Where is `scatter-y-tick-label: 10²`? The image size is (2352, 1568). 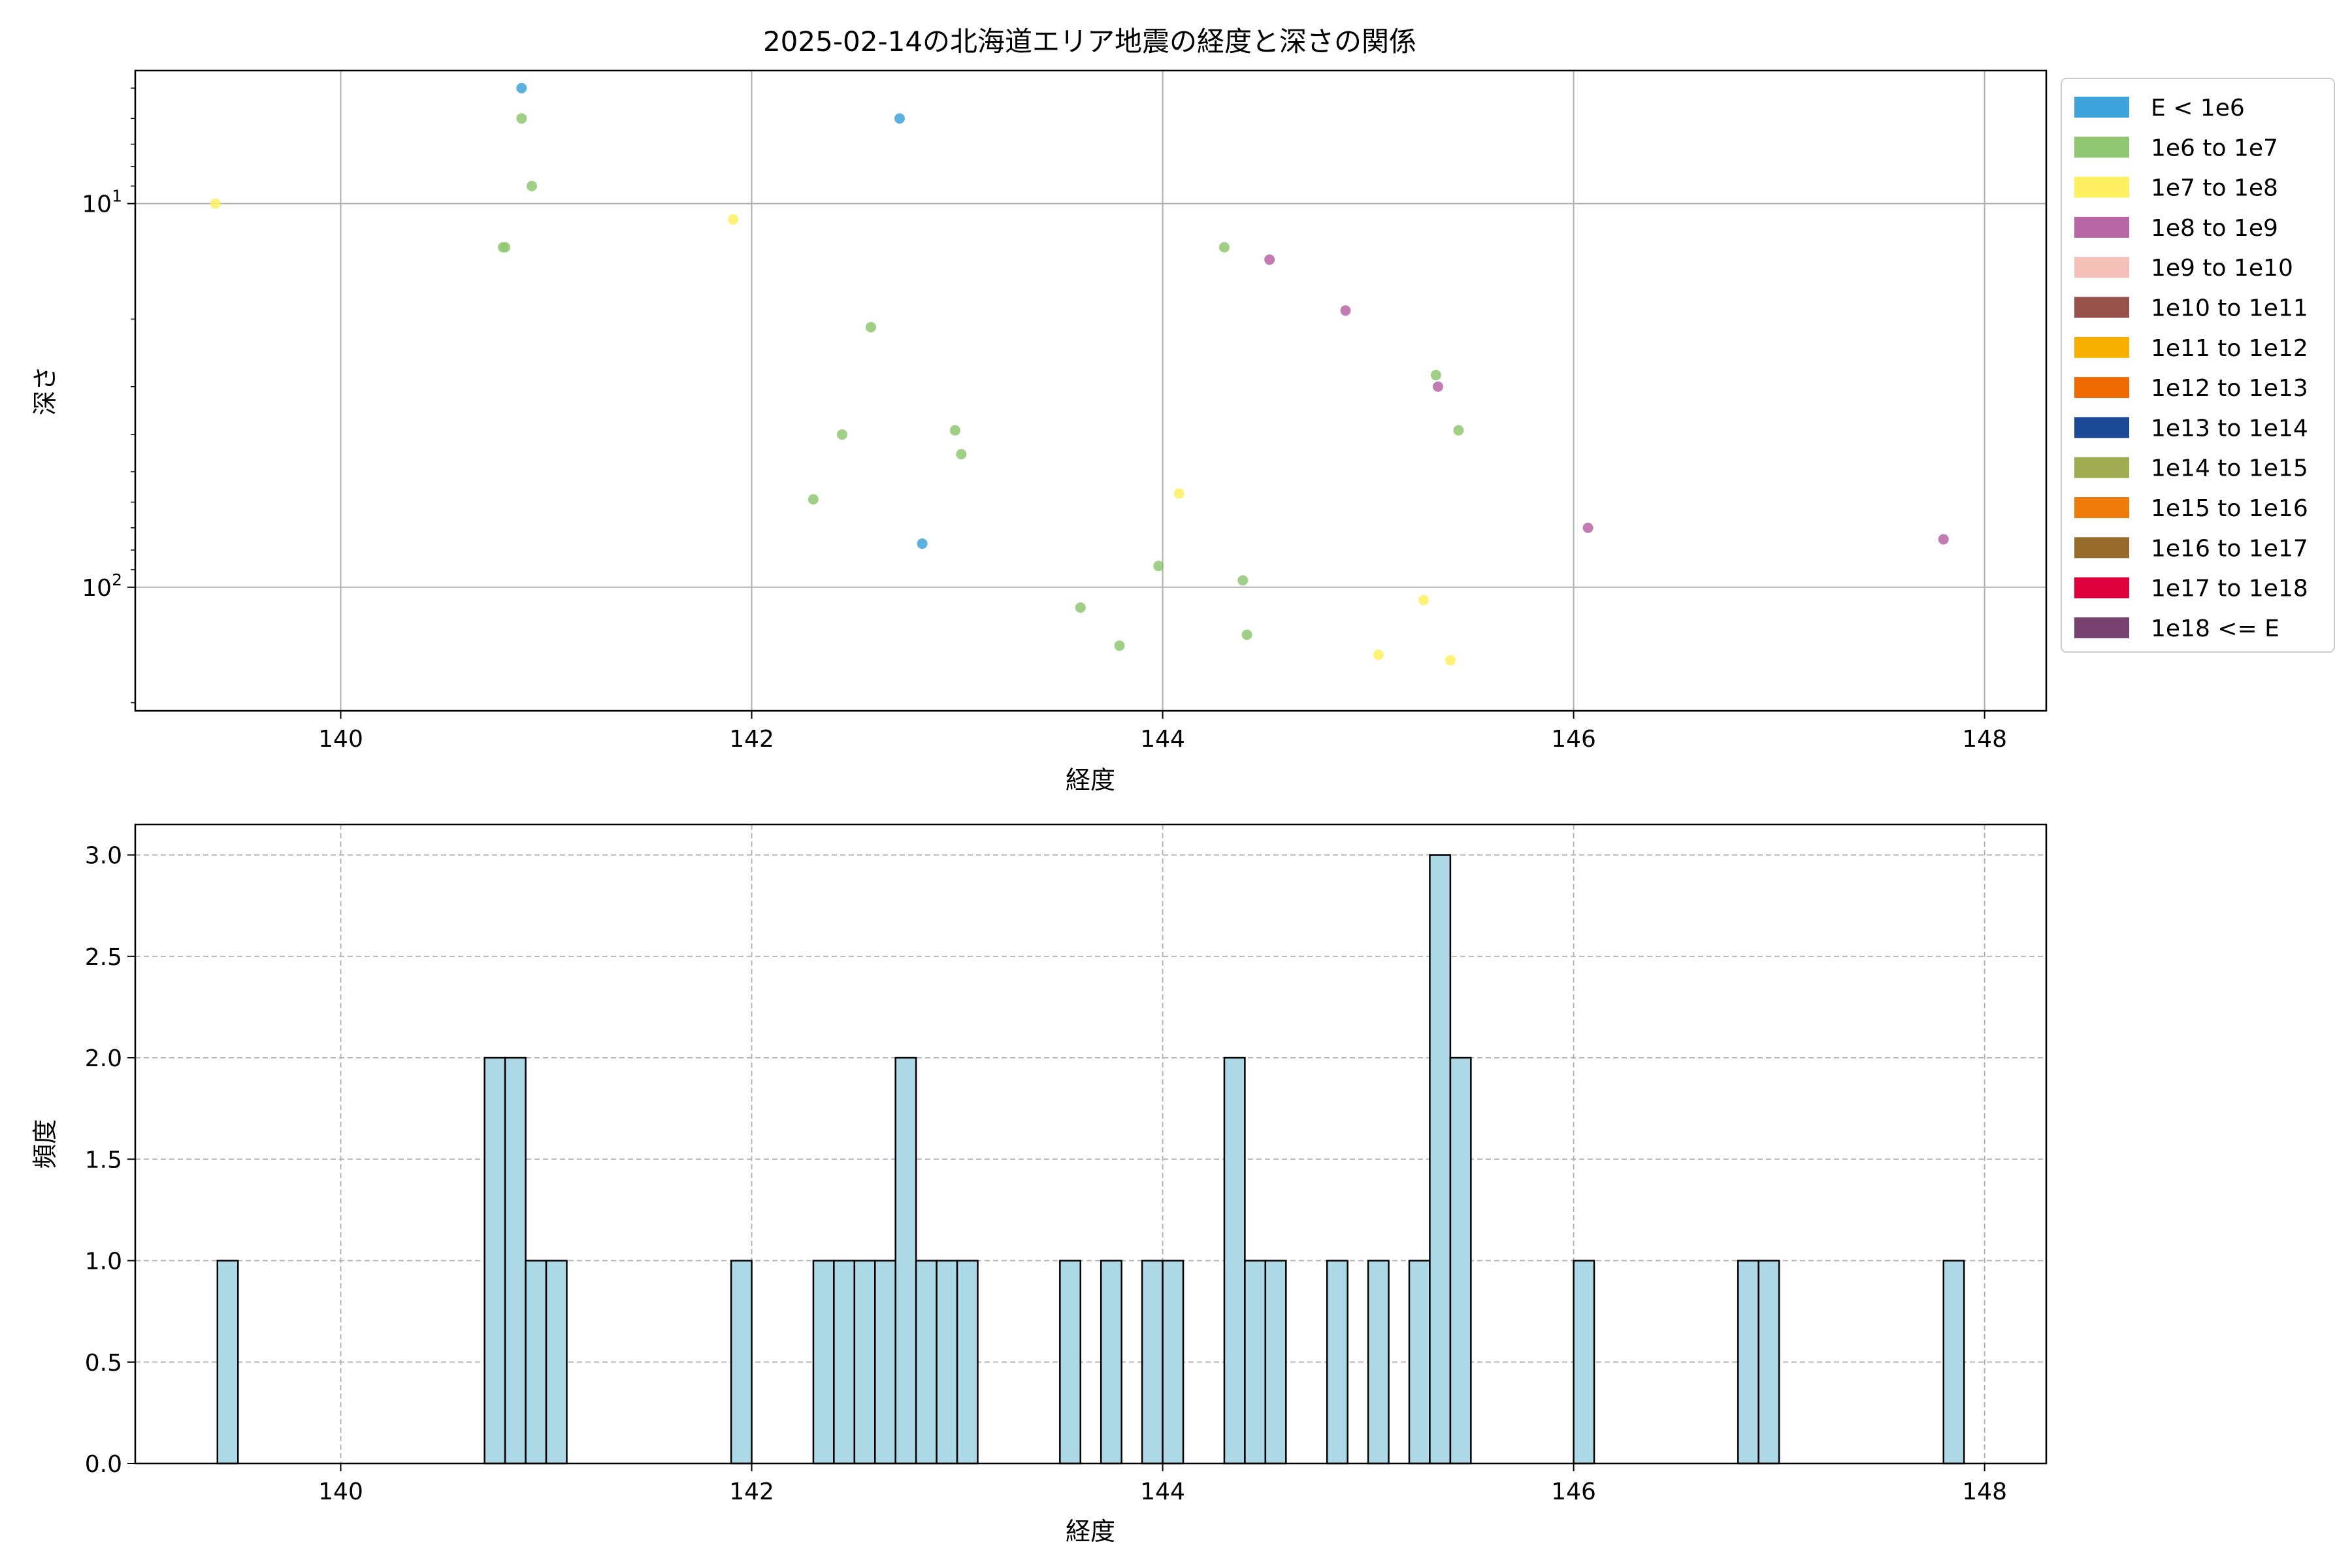 scatter-y-tick-label: 10² is located at coordinates (102, 586).